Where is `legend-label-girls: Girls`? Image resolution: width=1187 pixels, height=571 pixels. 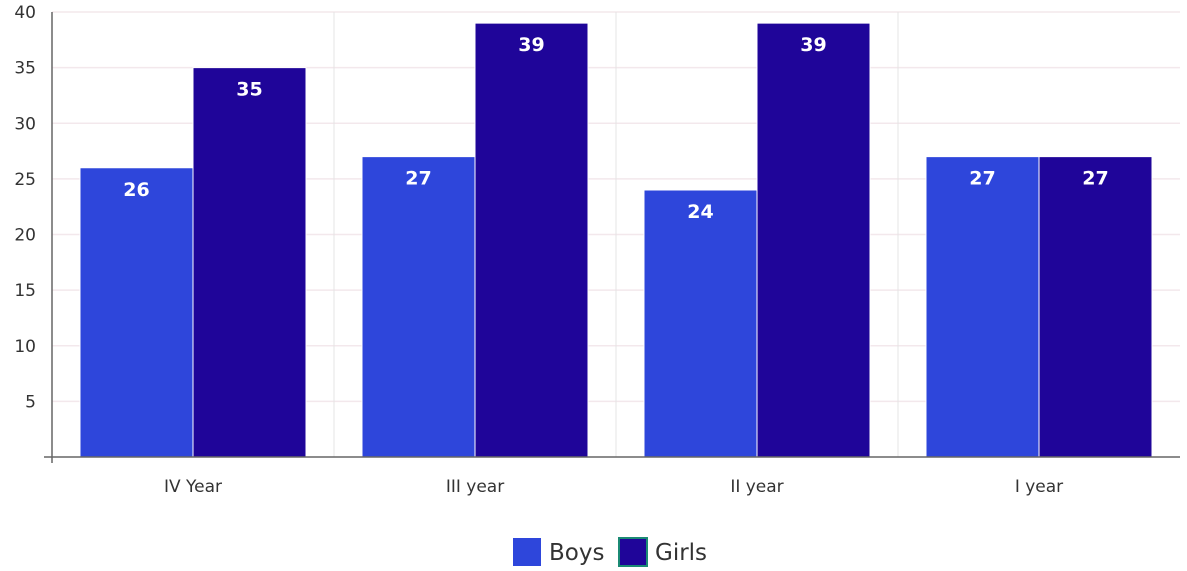
legend-label-girls: Girls is located at coordinates (681, 553).